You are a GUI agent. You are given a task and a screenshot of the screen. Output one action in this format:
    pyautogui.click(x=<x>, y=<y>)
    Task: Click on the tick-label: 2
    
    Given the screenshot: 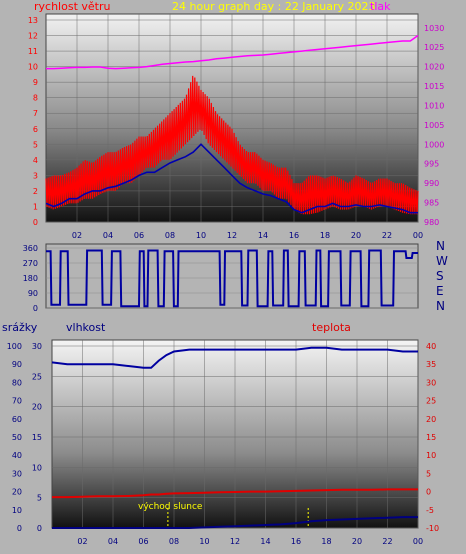 What is the action you would take?
    pyautogui.click(x=35, y=191)
    